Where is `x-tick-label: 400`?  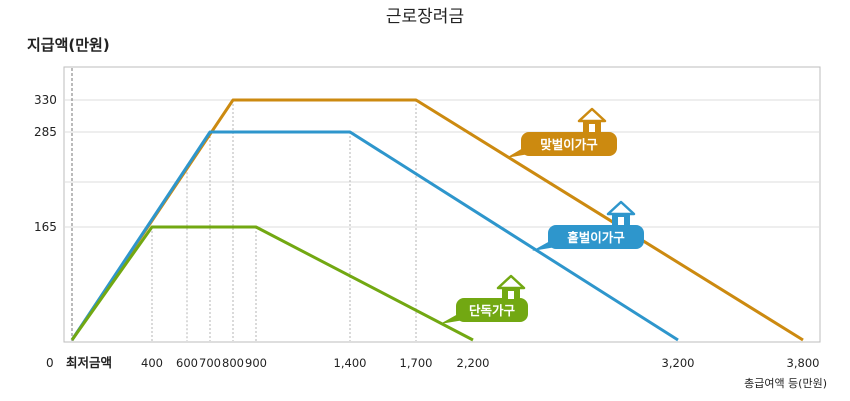
x-tick-label: 400 is located at coordinates (152, 363).